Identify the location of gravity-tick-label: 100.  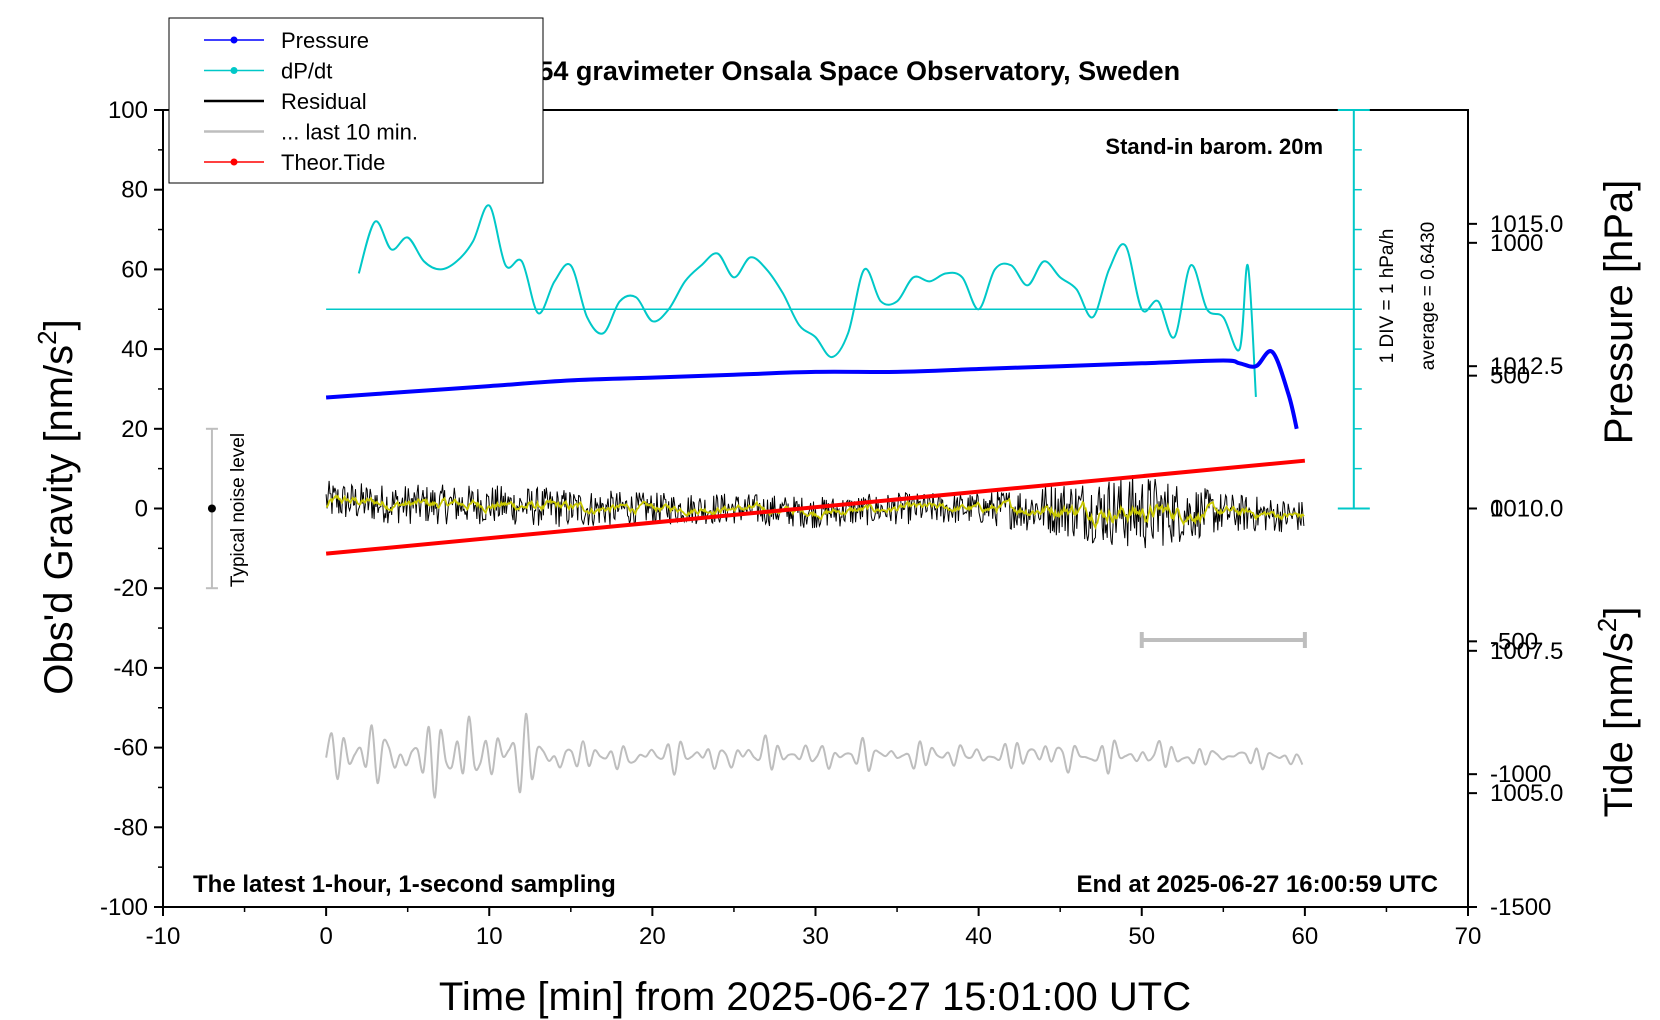
(128, 110).